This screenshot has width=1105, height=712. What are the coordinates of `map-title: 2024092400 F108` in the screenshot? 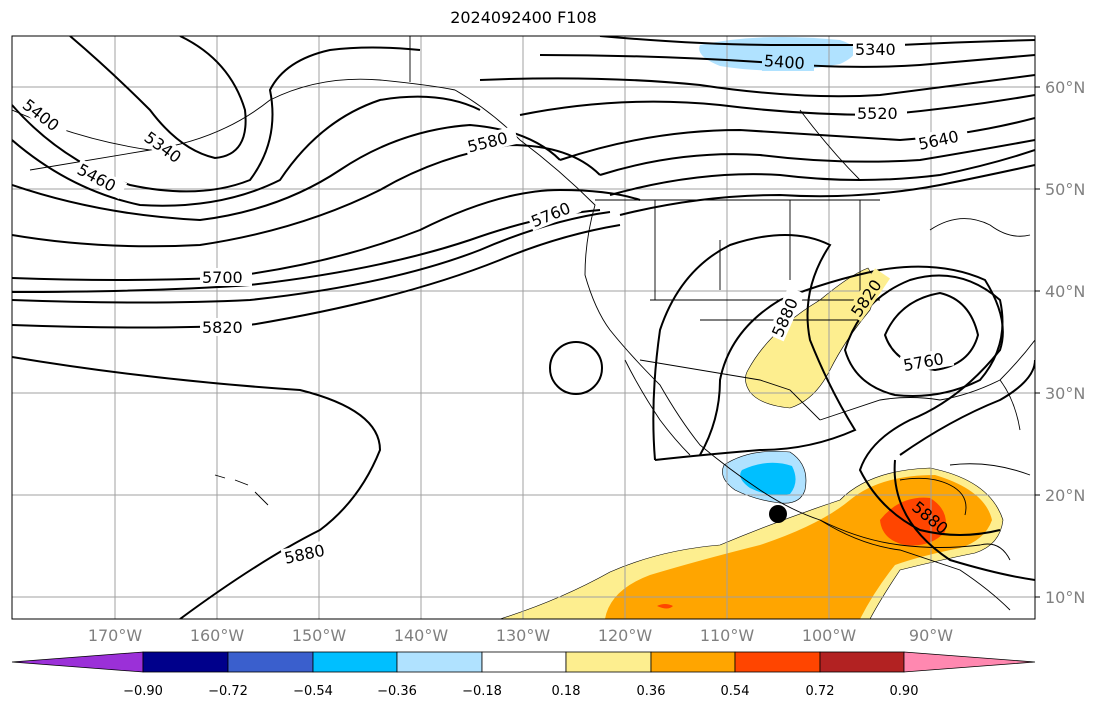 It's located at (523, 17).